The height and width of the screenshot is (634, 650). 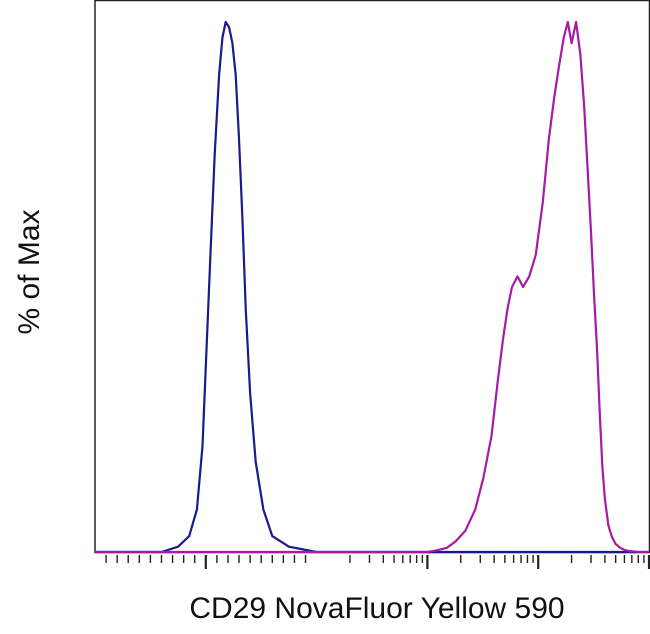 What do you see at coordinates (377, 562) in the screenshot?
I see `x-axis-ticks` at bounding box center [377, 562].